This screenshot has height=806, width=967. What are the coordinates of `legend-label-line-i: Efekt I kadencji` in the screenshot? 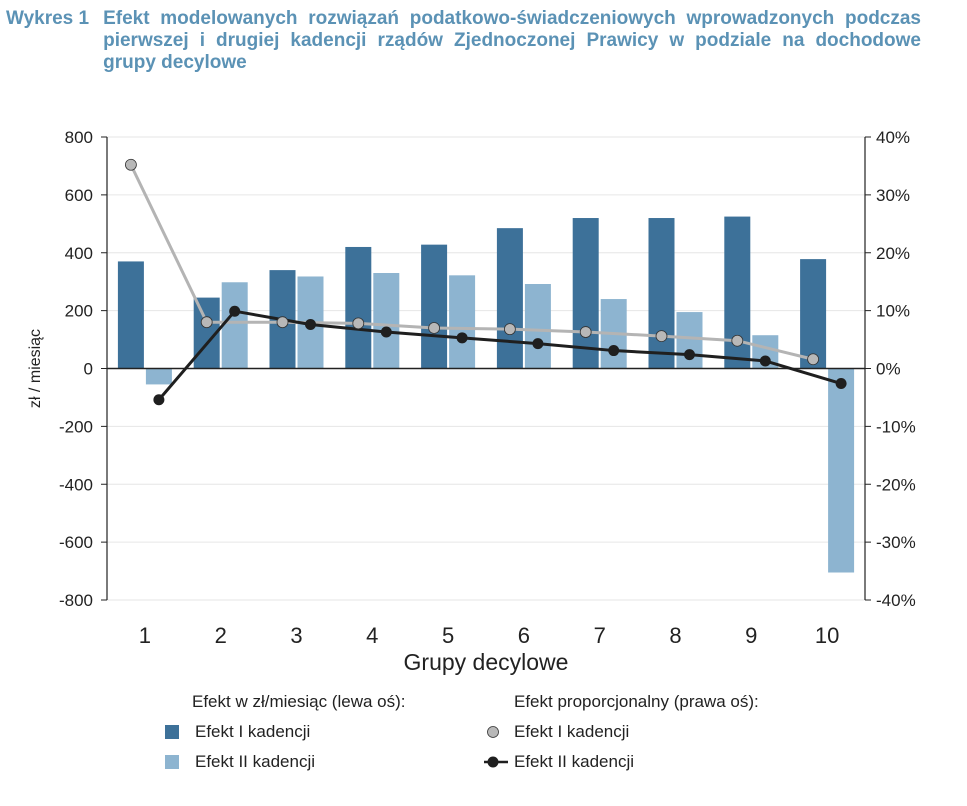 It's located at (572, 731).